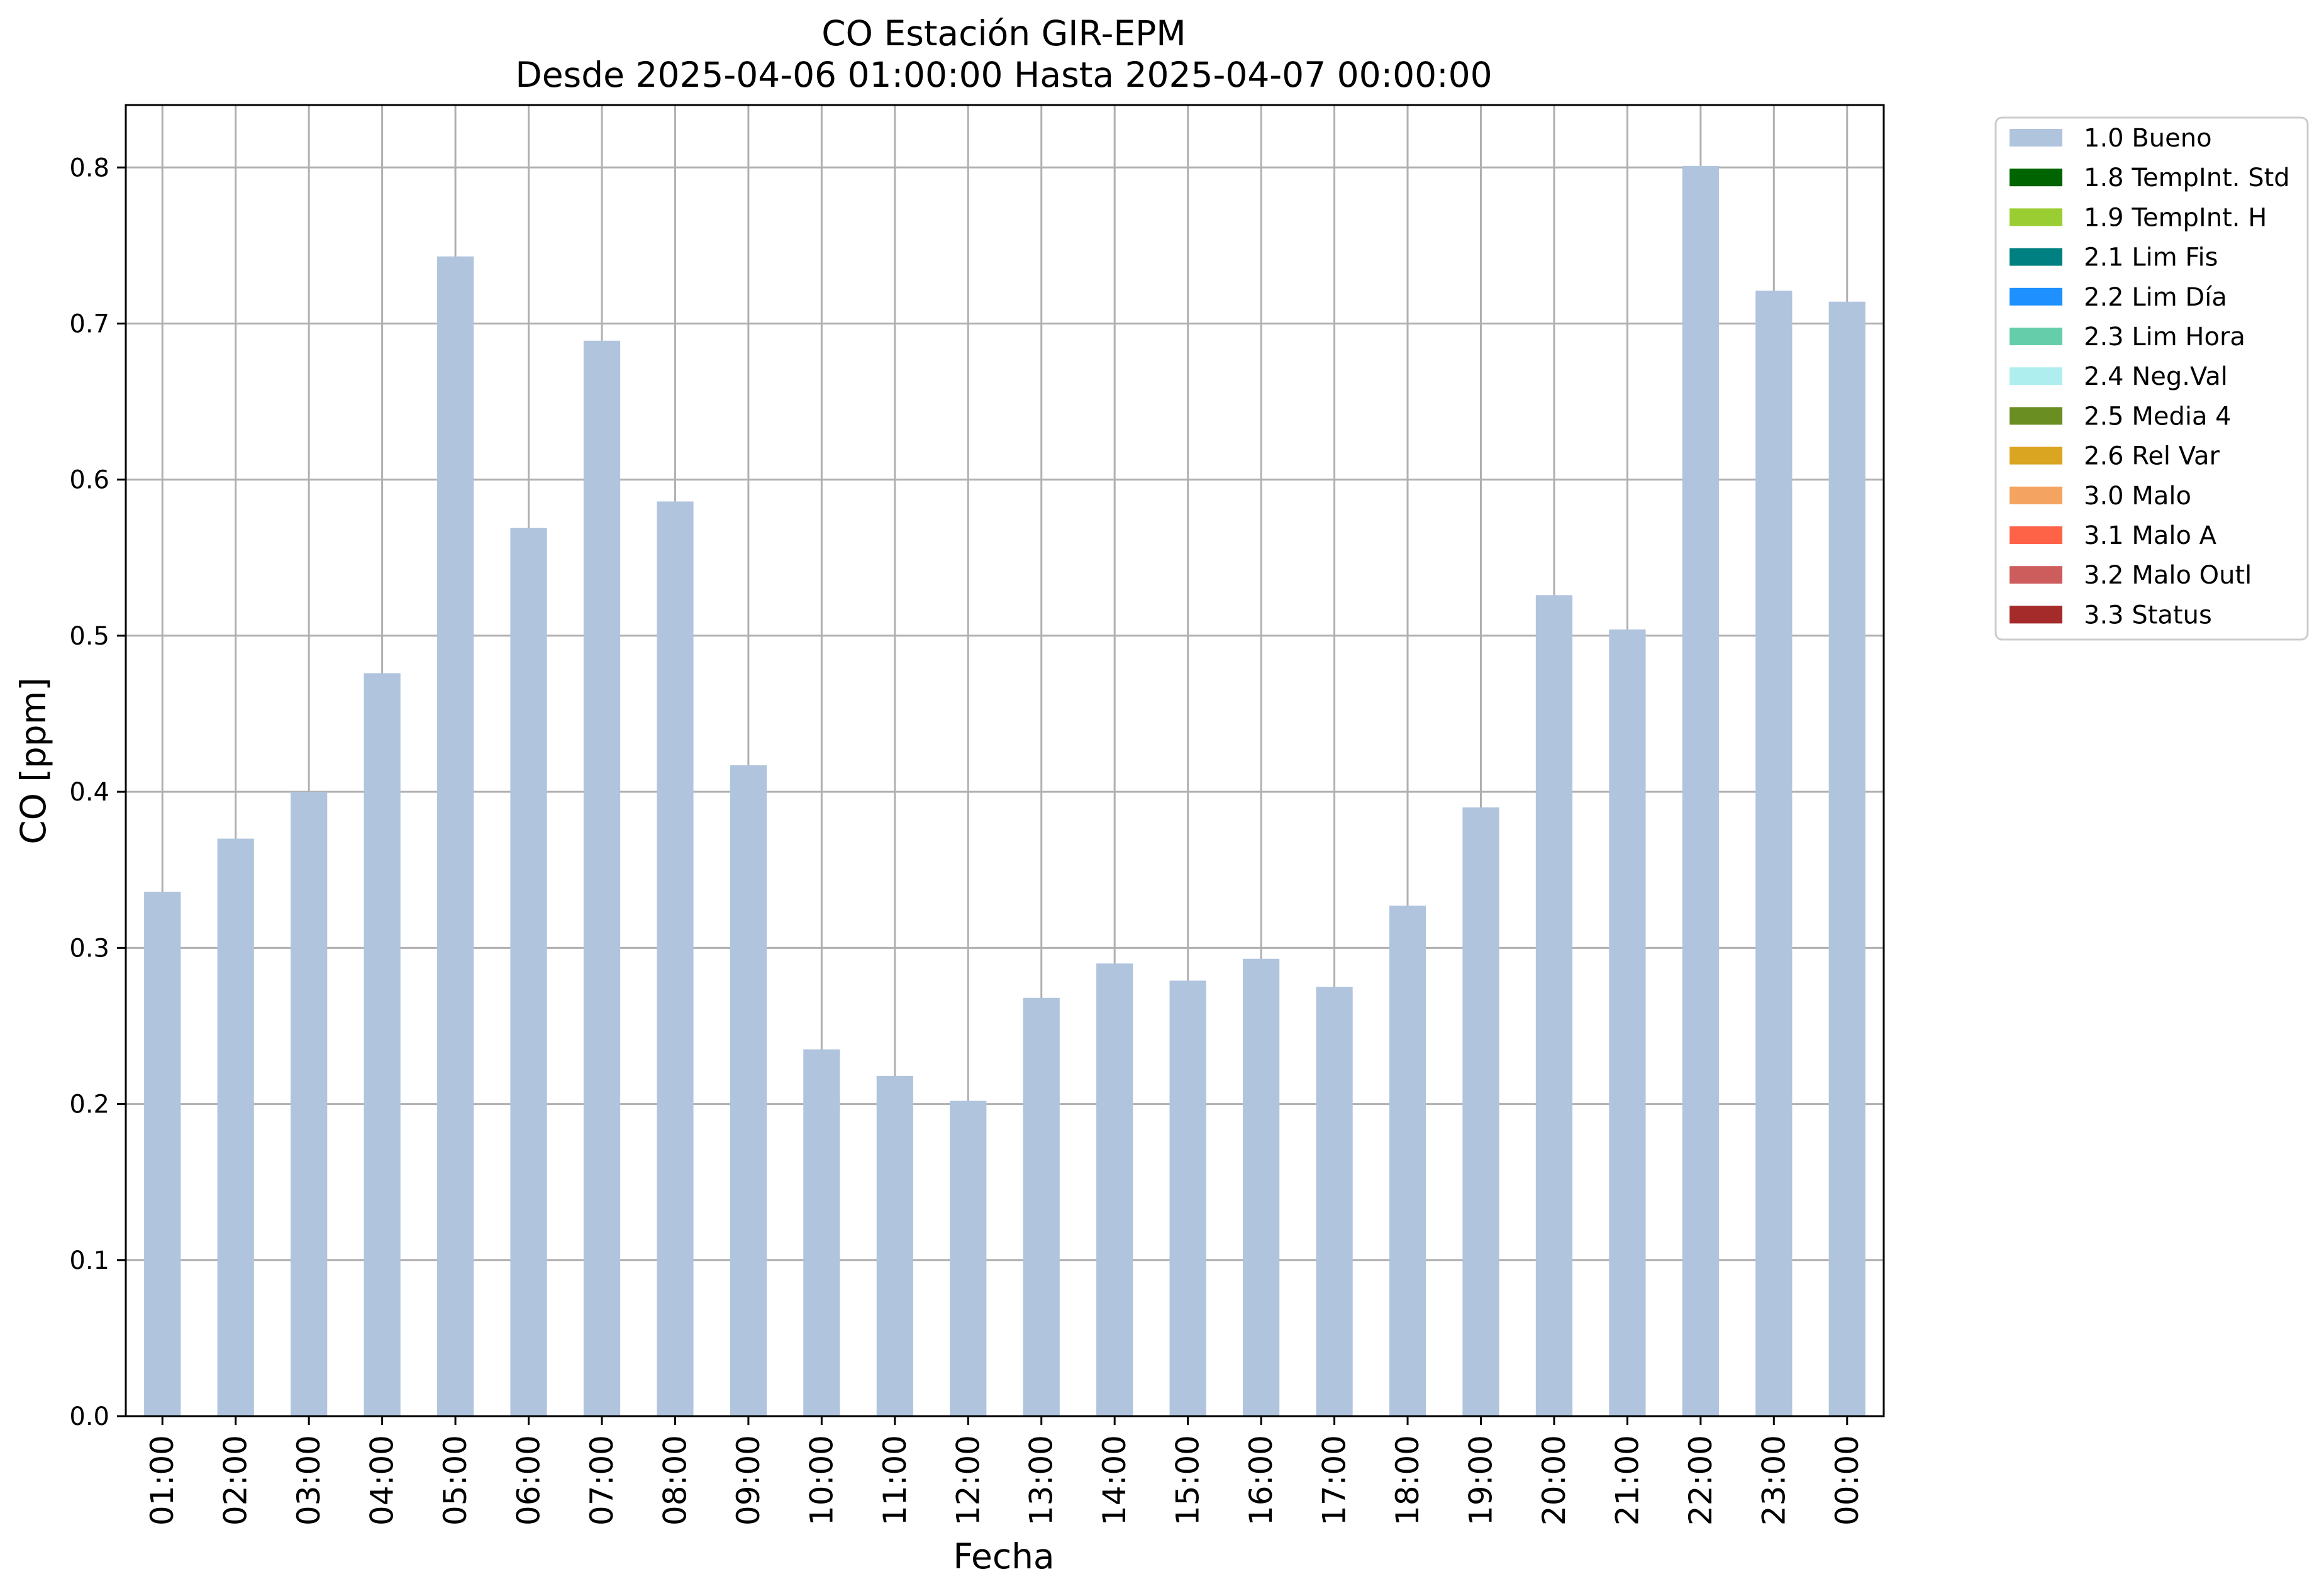 This screenshot has width=2324, height=1596. What do you see at coordinates (2187, 177) in the screenshot?
I see `legend-label: 1.8 TempInt. Std` at bounding box center [2187, 177].